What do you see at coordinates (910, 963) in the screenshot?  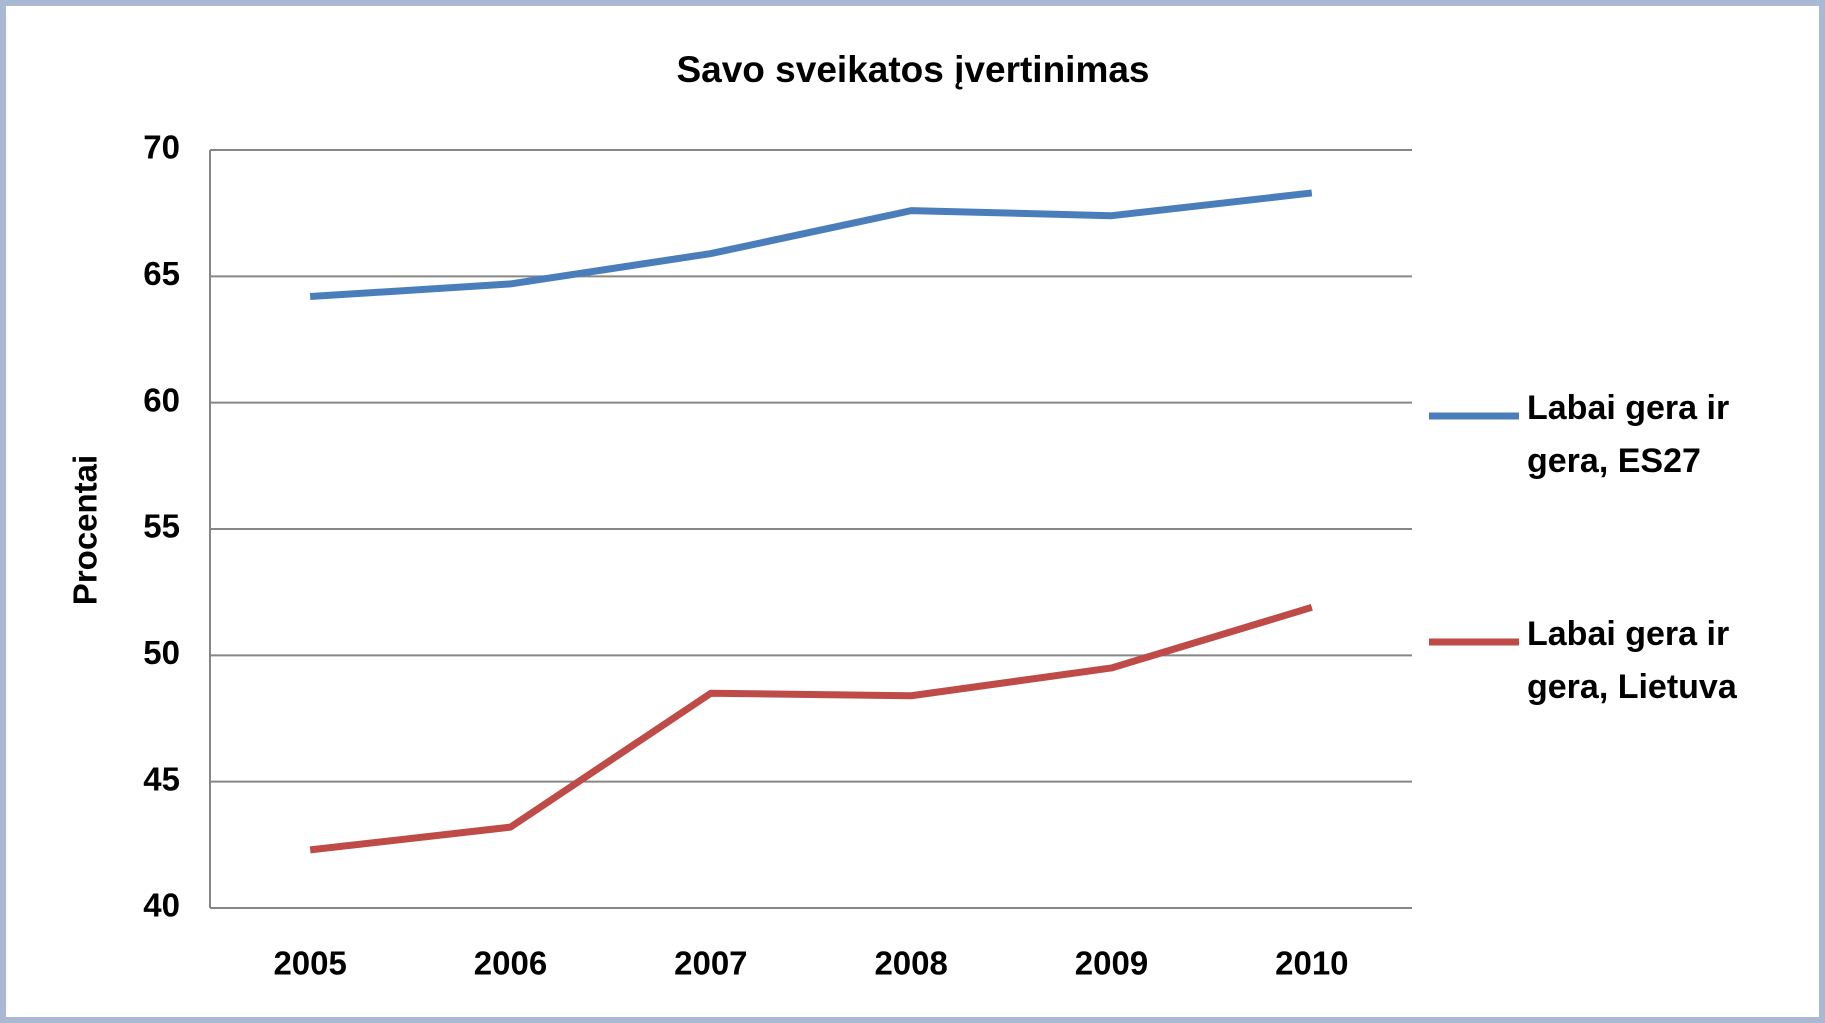 I see `x-tick-label: 2008` at bounding box center [910, 963].